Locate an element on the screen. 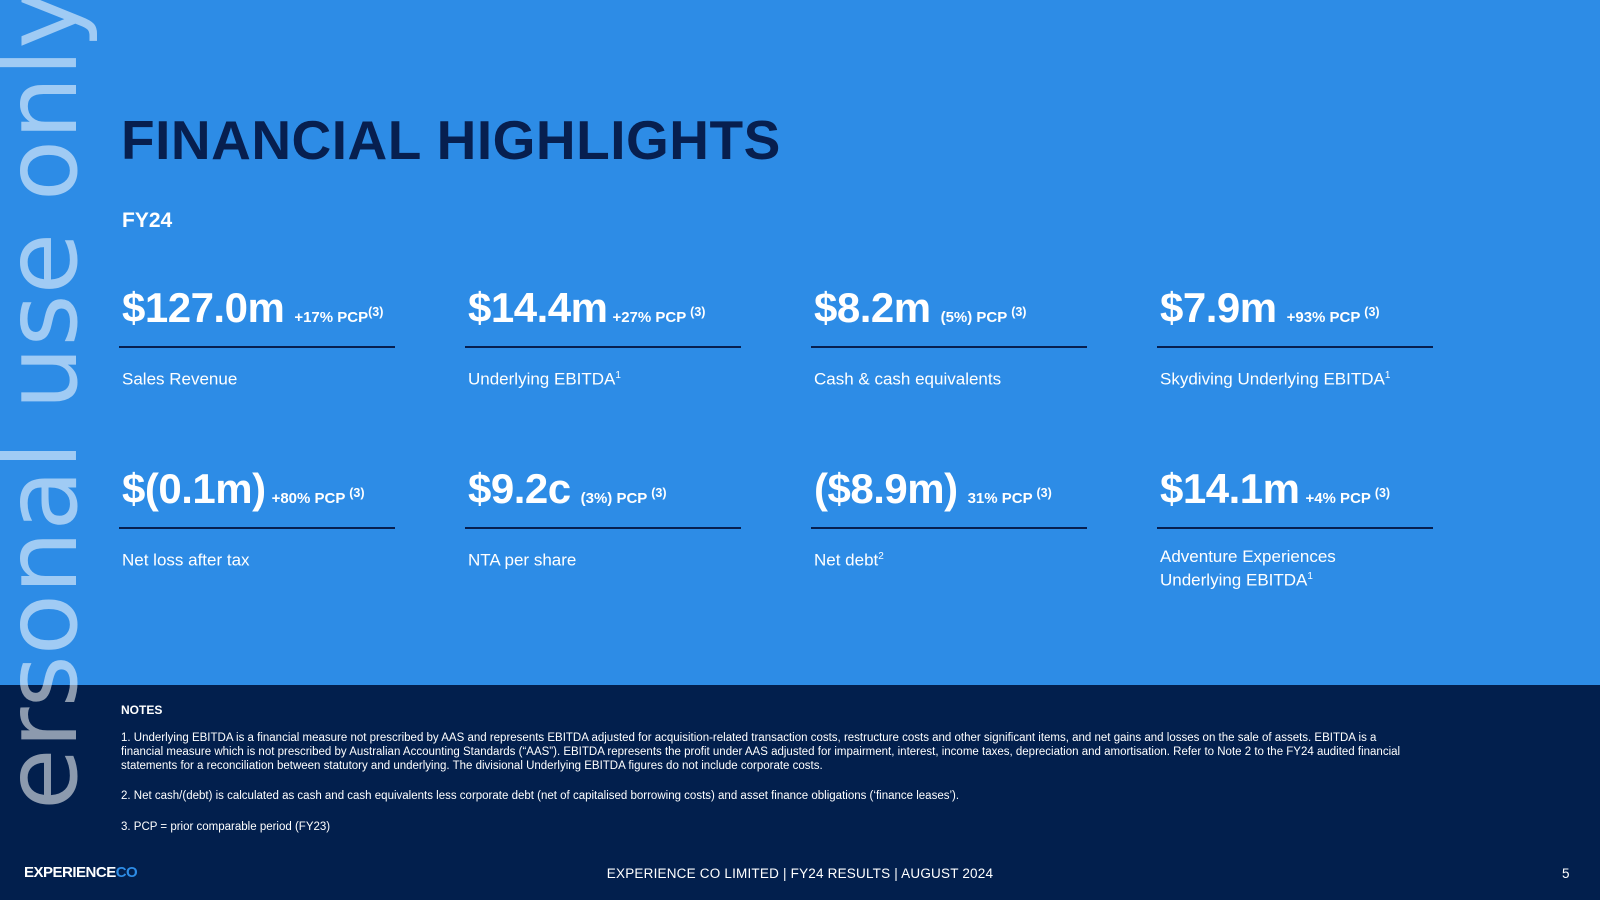 This screenshot has height=900, width=1600. metric-change: 31% PCP (3) is located at coordinates (1009, 496).